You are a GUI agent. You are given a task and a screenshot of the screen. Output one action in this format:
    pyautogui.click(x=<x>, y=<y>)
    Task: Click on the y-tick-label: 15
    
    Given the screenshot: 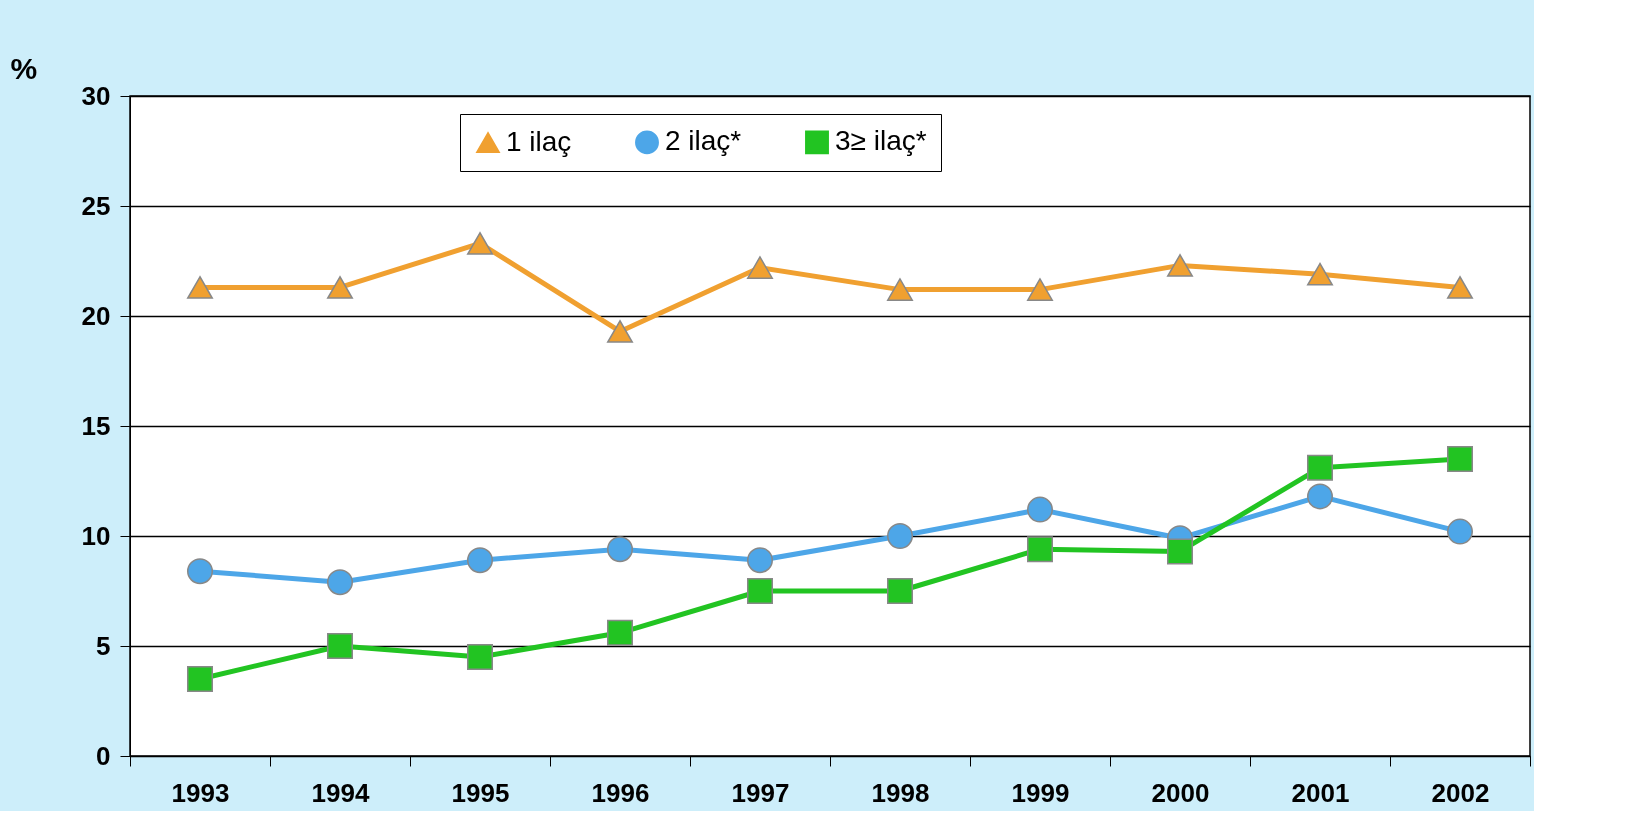 What is the action you would take?
    pyautogui.click(x=96, y=425)
    